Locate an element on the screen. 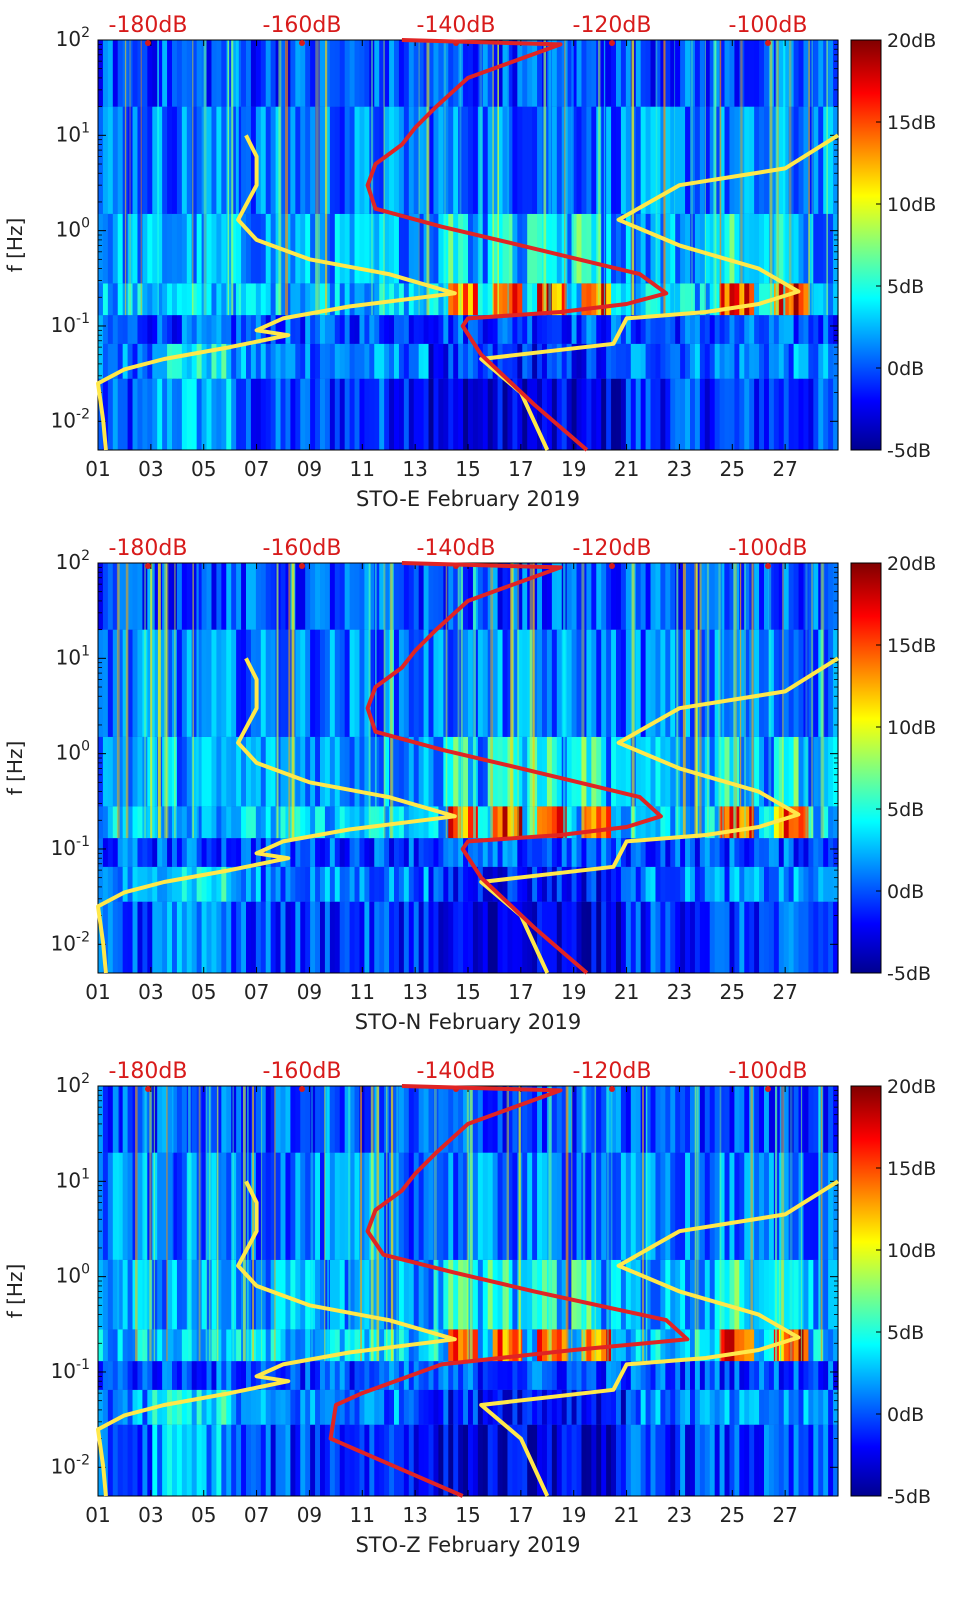 Image resolution: width=962 pixels, height=1599 pixels. x-tick-label: 27 is located at coordinates (784, 992).